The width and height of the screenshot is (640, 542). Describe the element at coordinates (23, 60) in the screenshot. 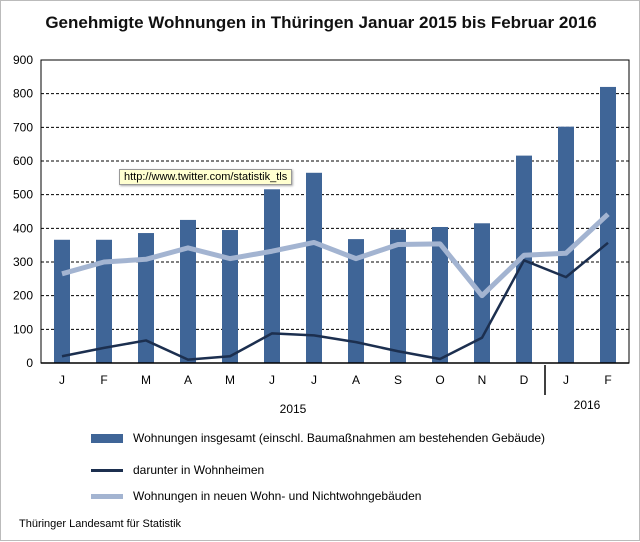

I see `y-tick-label: 900` at that location.